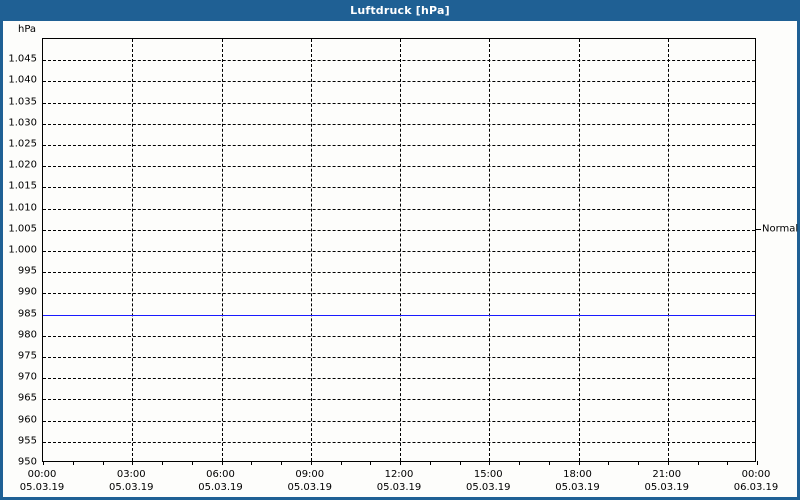 This screenshot has width=800, height=500. Describe the element at coordinates (131, 481) in the screenshot. I see `x-axis-tick-label: 03:00 05.03.19` at that location.